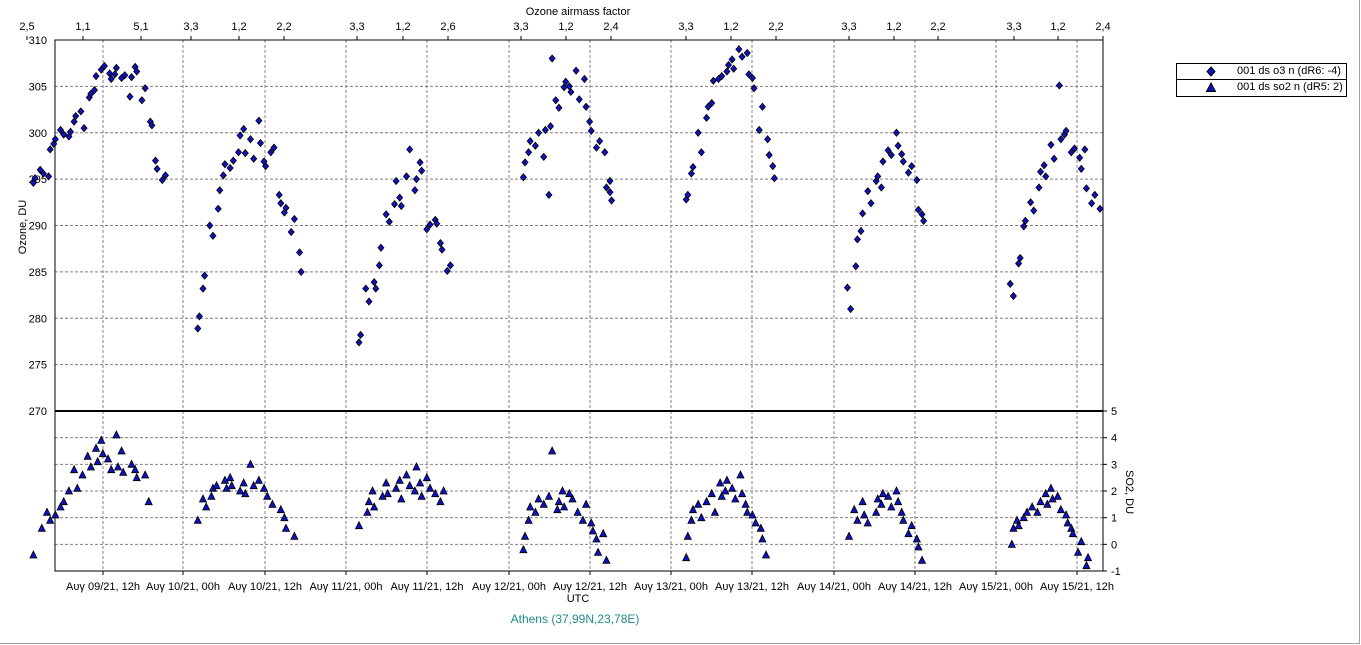  I want to click on x-tick-label: Αυγ 14/21, 00h, so click(834, 587).